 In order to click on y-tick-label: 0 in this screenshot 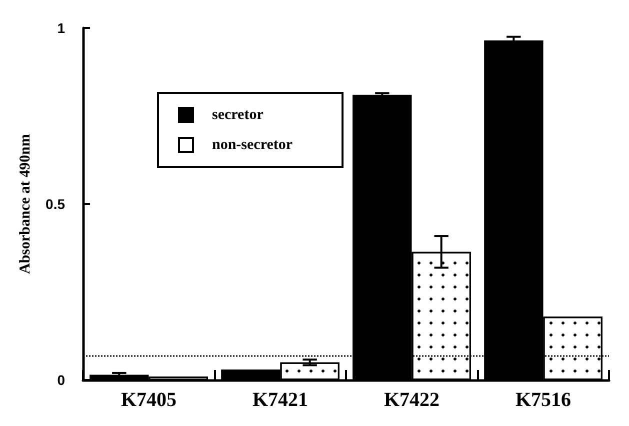, I will do `click(61, 380)`.